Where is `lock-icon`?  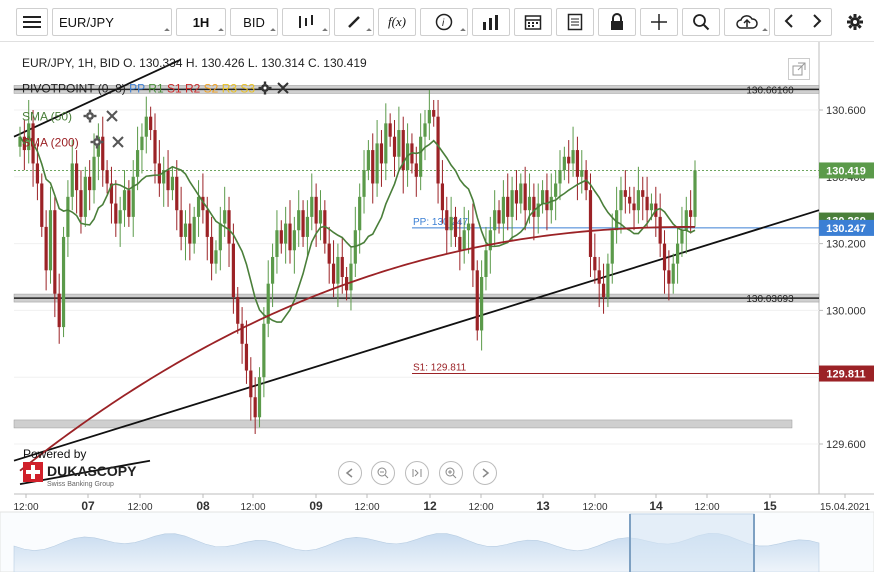 lock-icon is located at coordinates (617, 22).